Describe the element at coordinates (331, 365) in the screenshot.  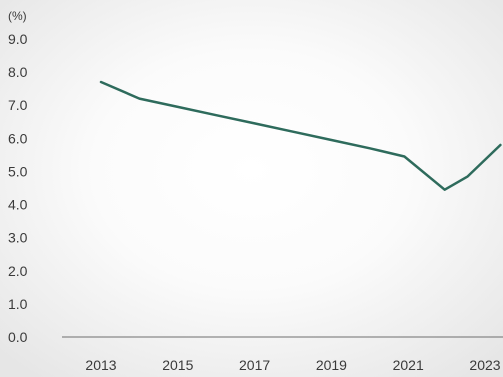
I see `x-tick-label: 2019` at that location.